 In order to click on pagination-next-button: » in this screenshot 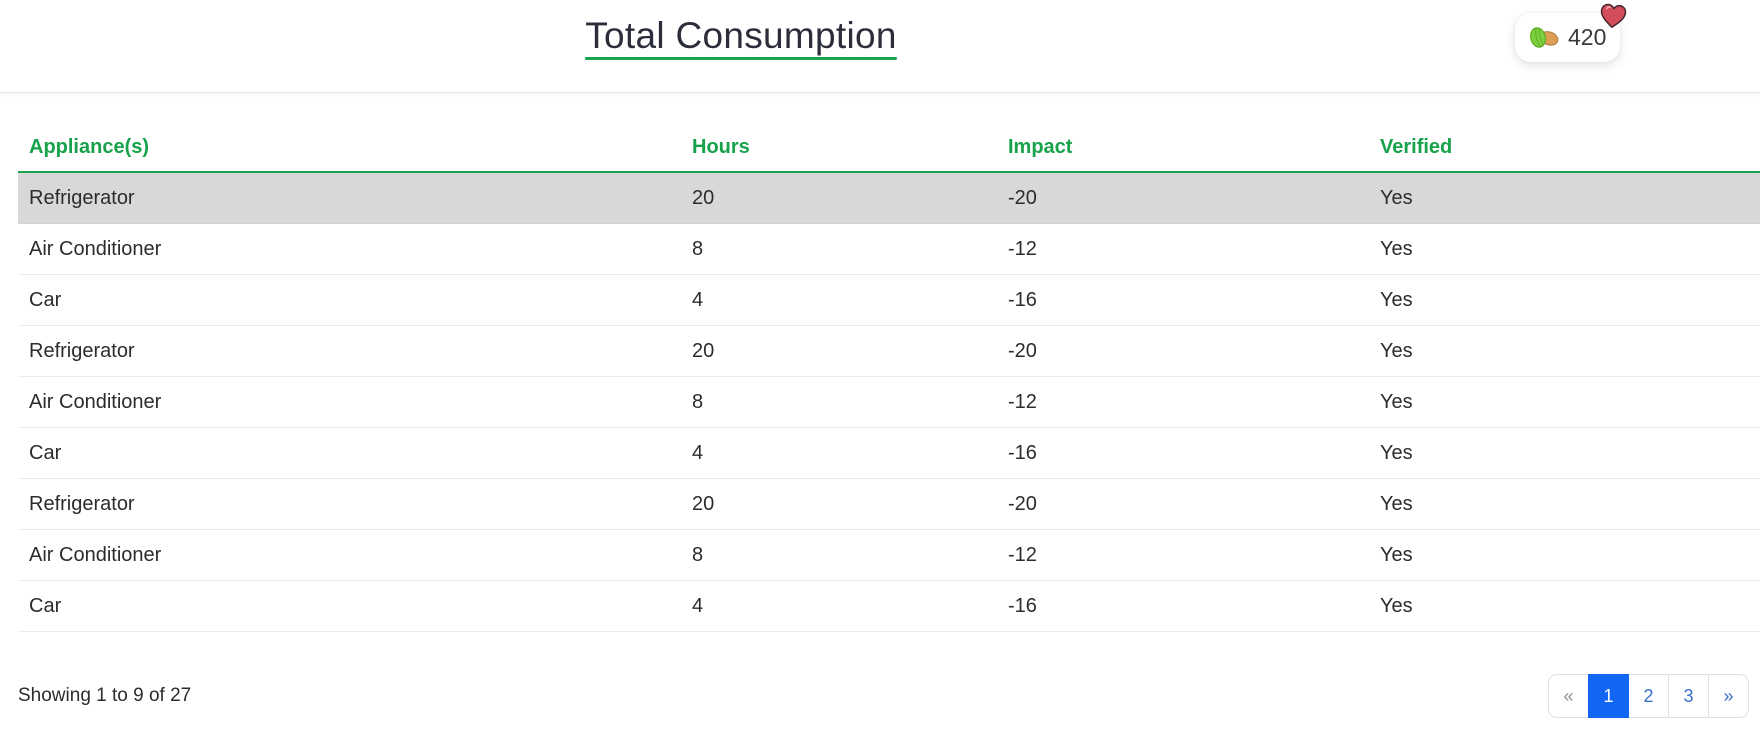, I will do `click(1728, 696)`.